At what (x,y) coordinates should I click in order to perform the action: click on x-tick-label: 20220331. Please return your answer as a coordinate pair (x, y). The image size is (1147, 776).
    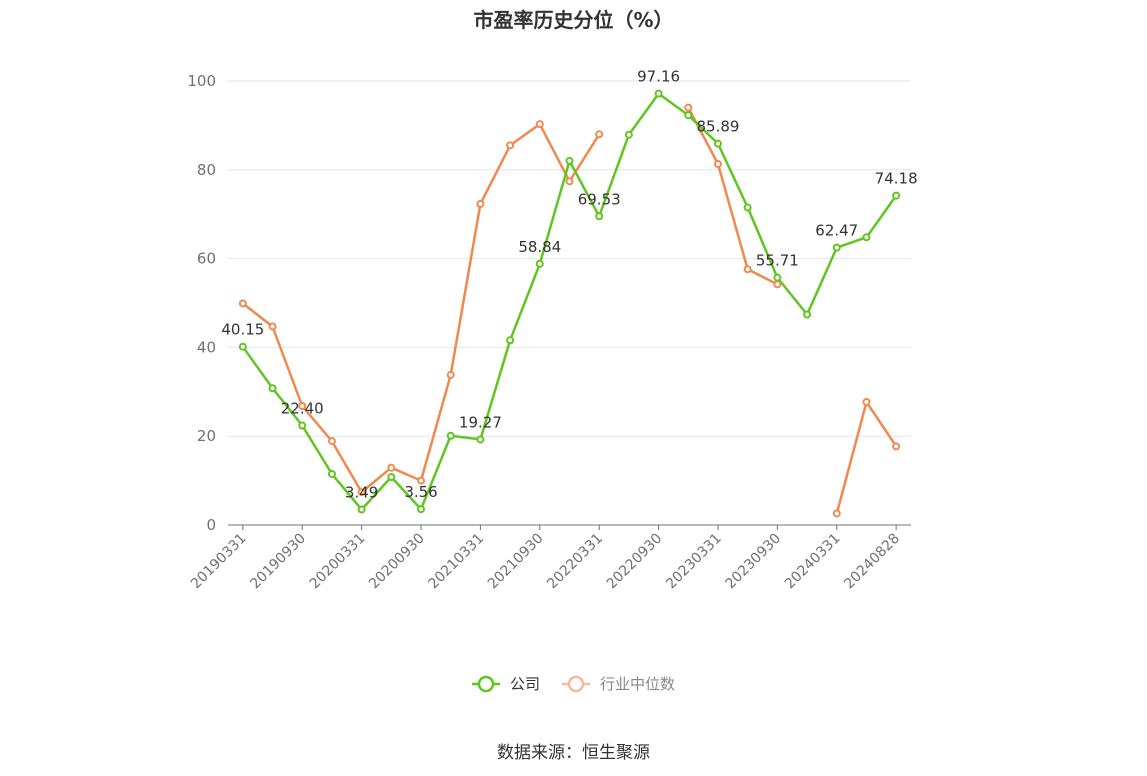
    Looking at the image, I should click on (575, 562).